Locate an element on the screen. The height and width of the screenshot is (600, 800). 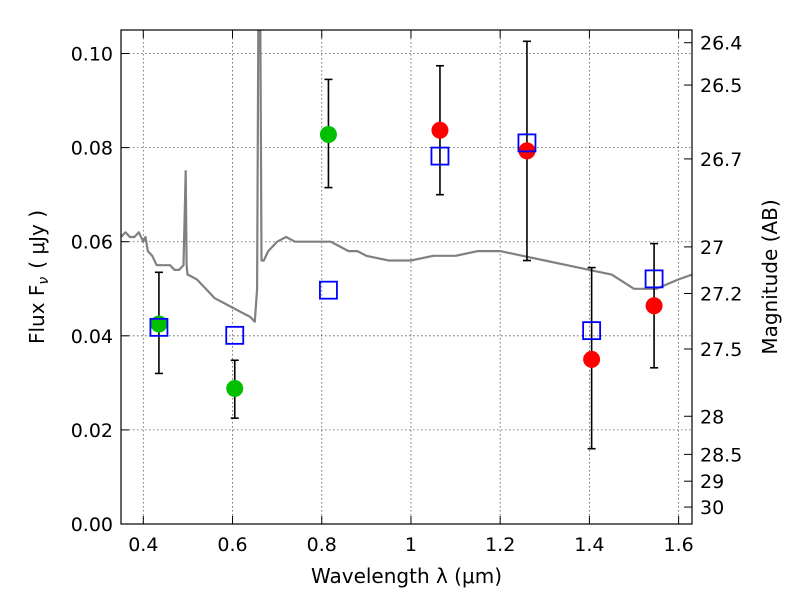
x-tick-label: 1 is located at coordinates (411, 545).